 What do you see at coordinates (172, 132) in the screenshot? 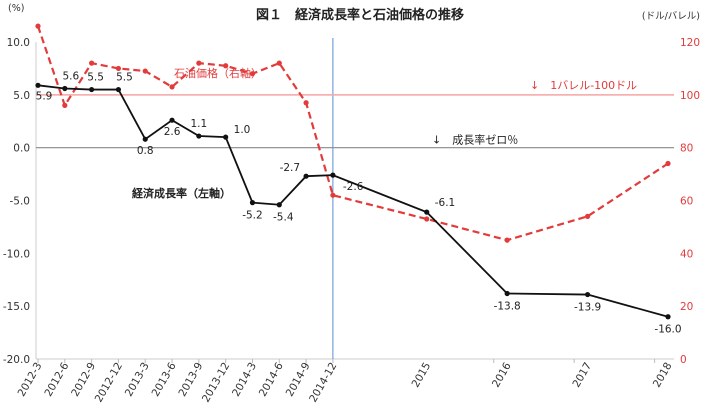
I see `growth-data-label: 2.6` at bounding box center [172, 132].